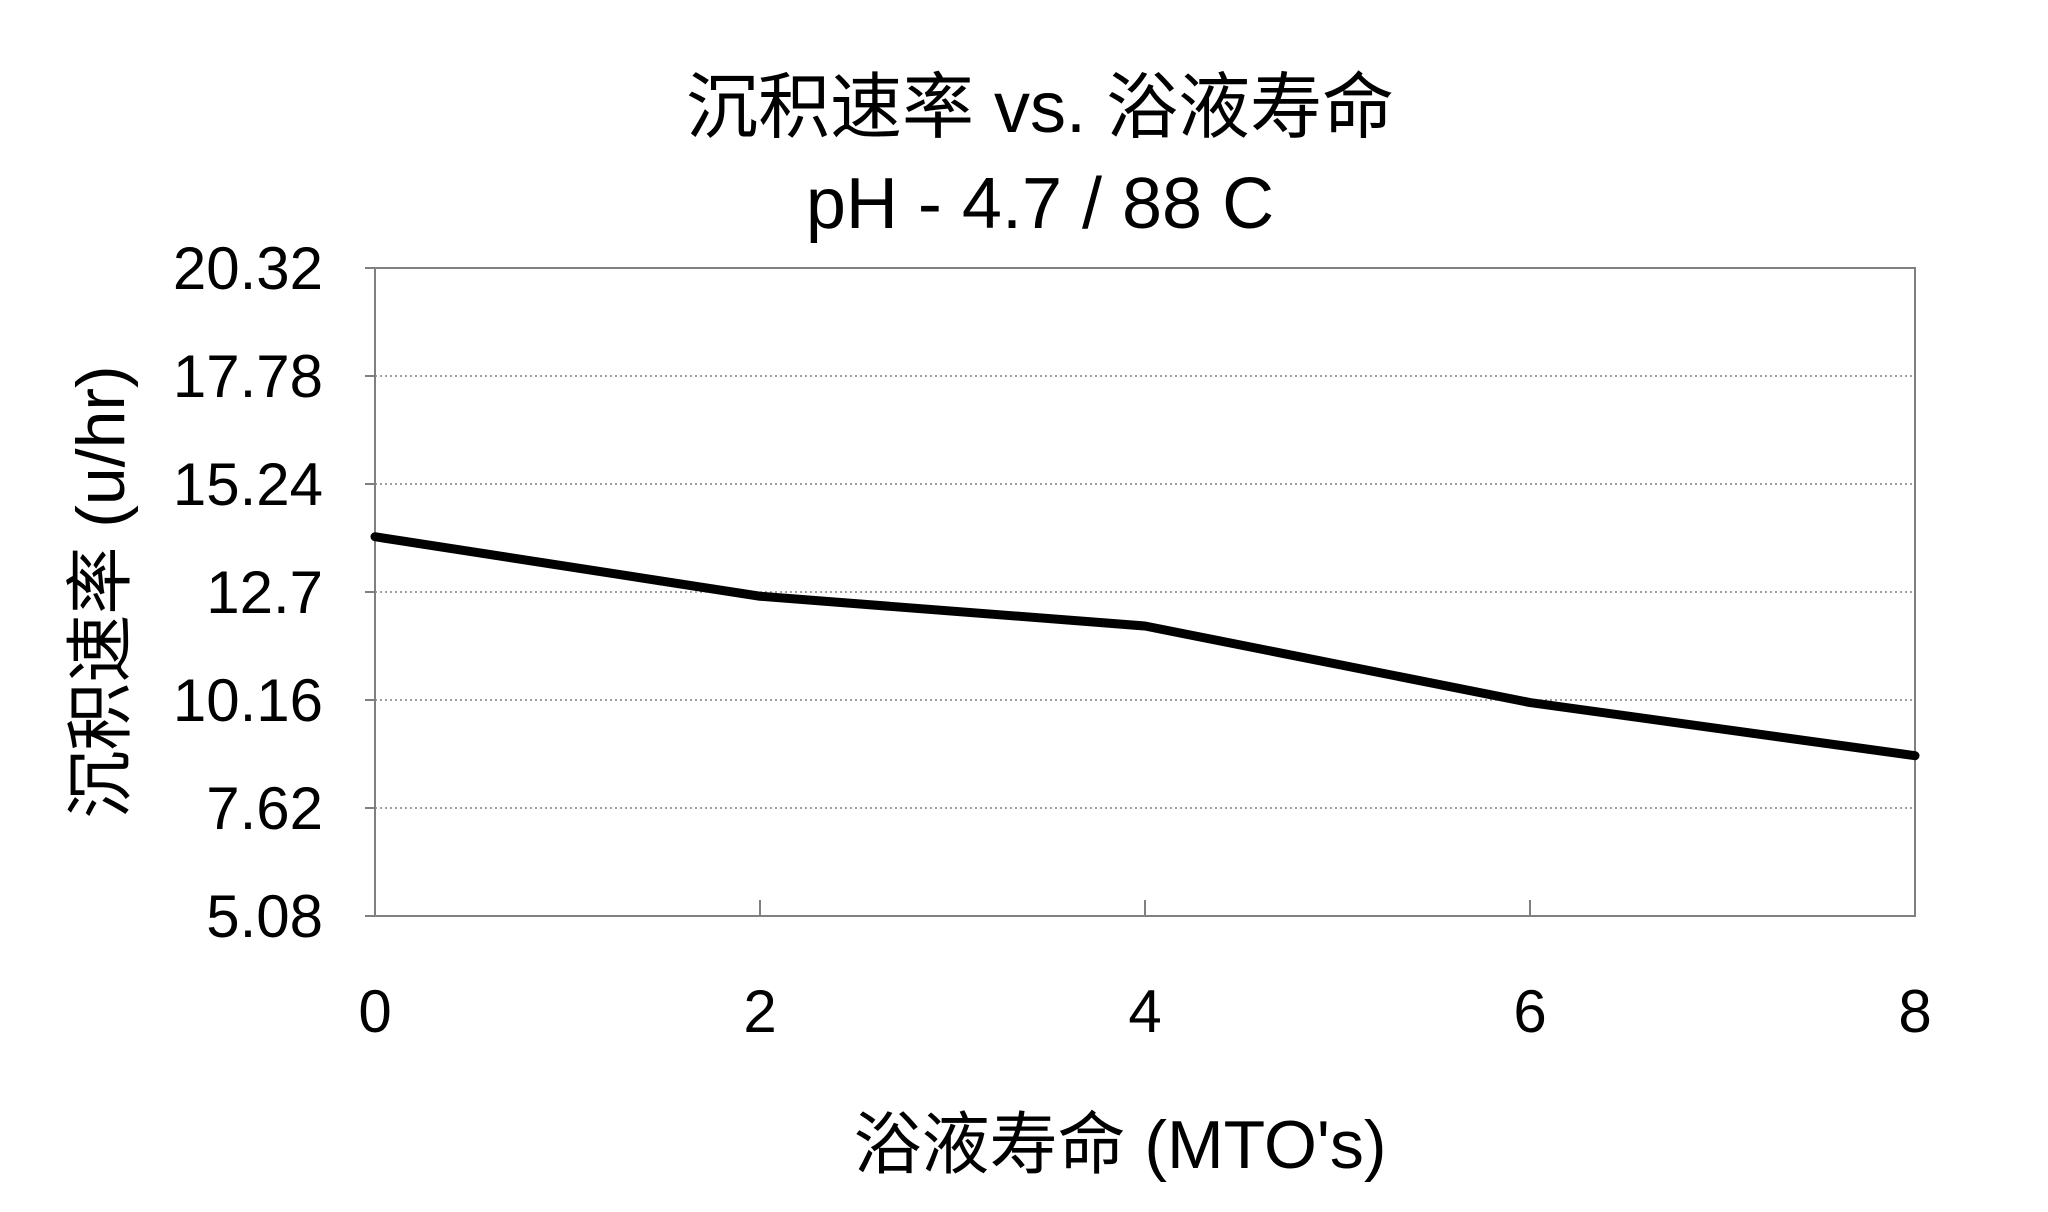 This screenshot has width=2048, height=1212. What do you see at coordinates (101, 591) in the screenshot?
I see `y-axis-label: 沉积速率 (u/hr)` at bounding box center [101, 591].